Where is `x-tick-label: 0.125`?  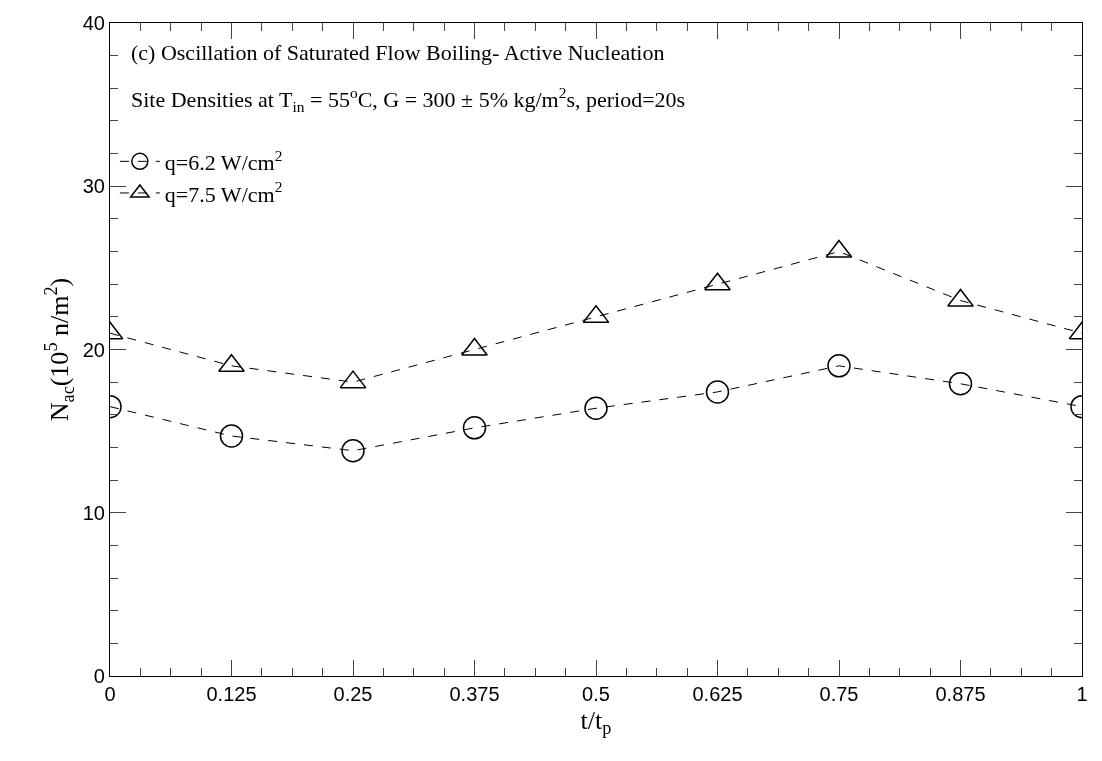
x-tick-label: 0.125 is located at coordinates (231, 694).